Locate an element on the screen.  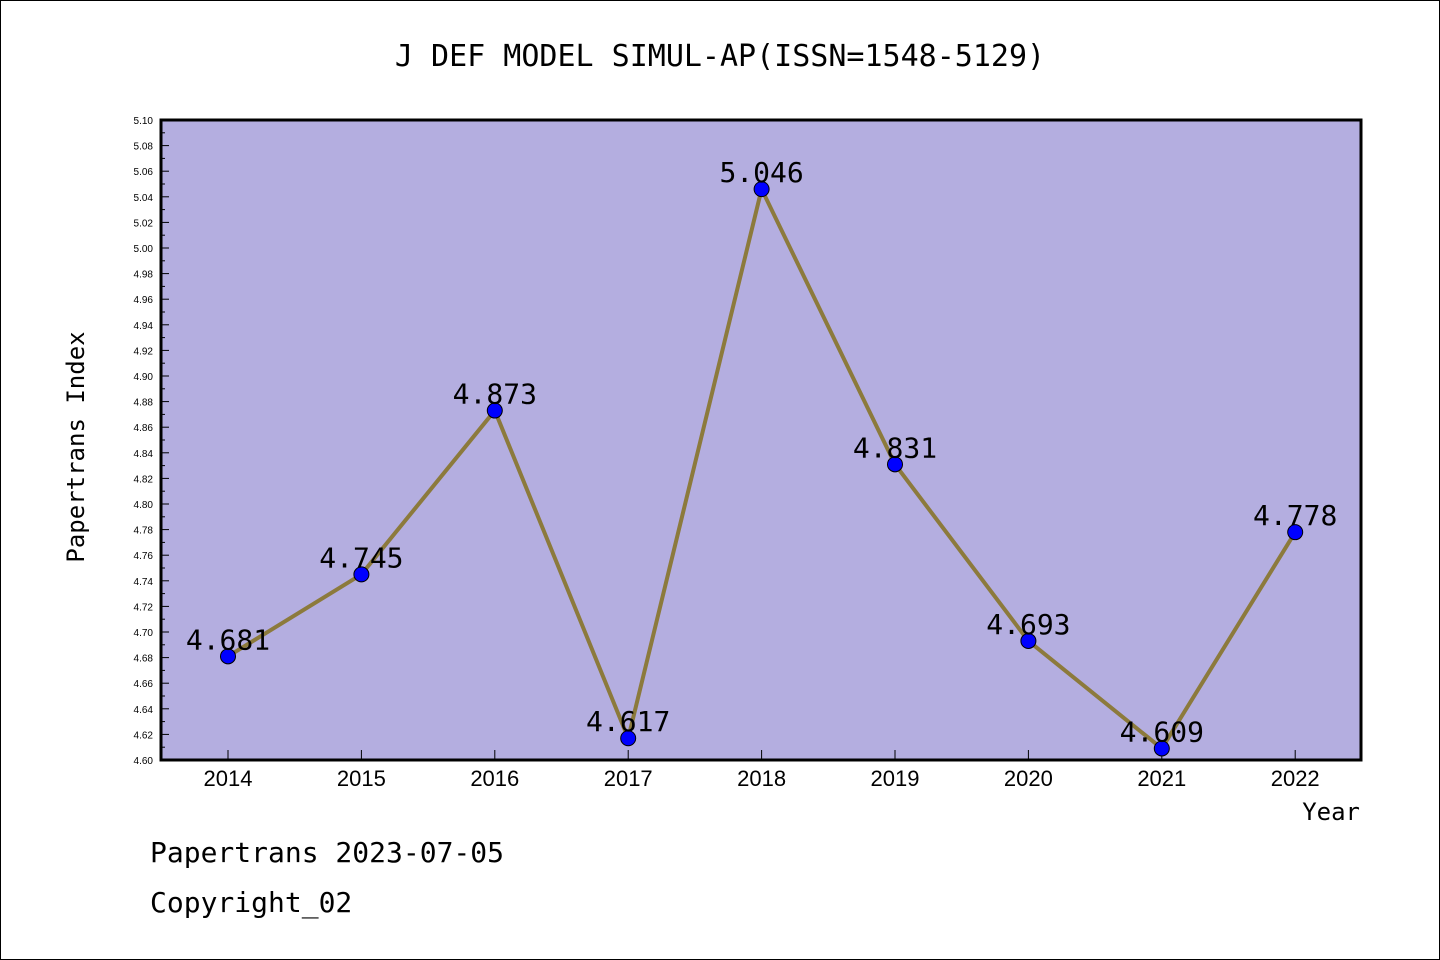
x-tick-label: 2021 is located at coordinates (1161, 778).